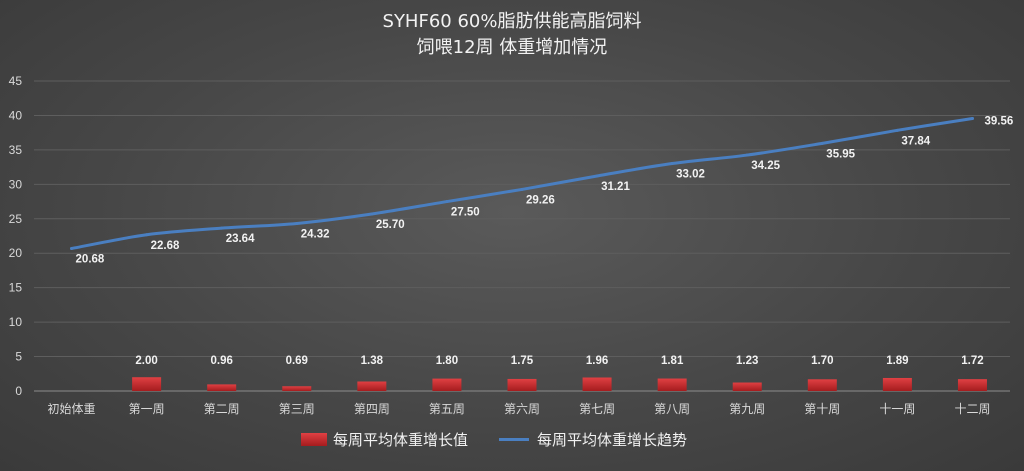 The height and width of the screenshot is (471, 1024). Describe the element at coordinates (522, 361) in the screenshot. I see `bar-data-label: 1.75` at that location.